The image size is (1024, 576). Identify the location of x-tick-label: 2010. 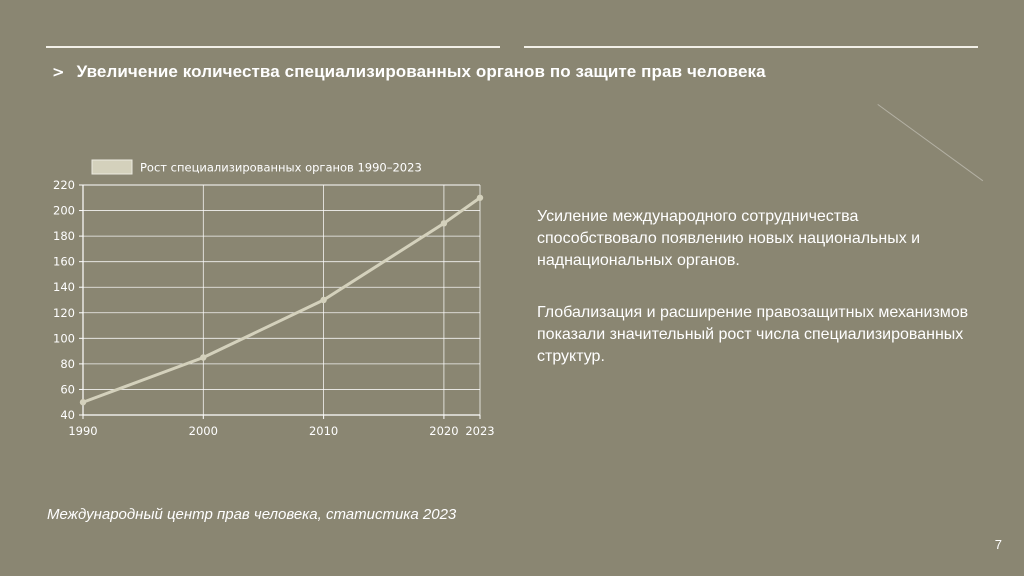
(323, 431).